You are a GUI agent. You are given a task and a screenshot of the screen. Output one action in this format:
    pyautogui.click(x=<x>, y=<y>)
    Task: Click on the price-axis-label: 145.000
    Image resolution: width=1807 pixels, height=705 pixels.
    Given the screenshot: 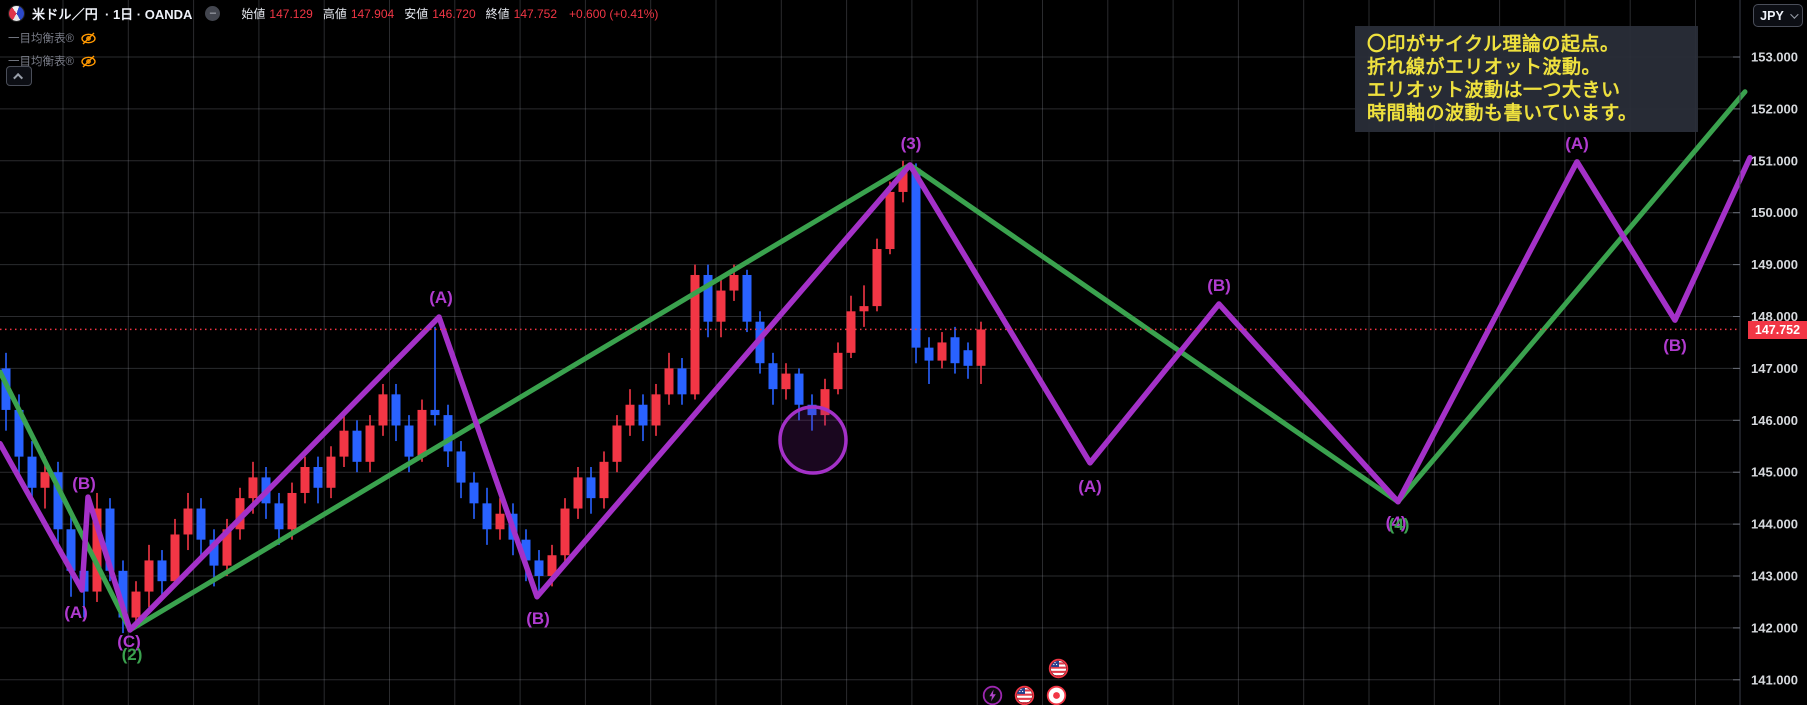 What is the action you would take?
    pyautogui.click(x=1774, y=472)
    